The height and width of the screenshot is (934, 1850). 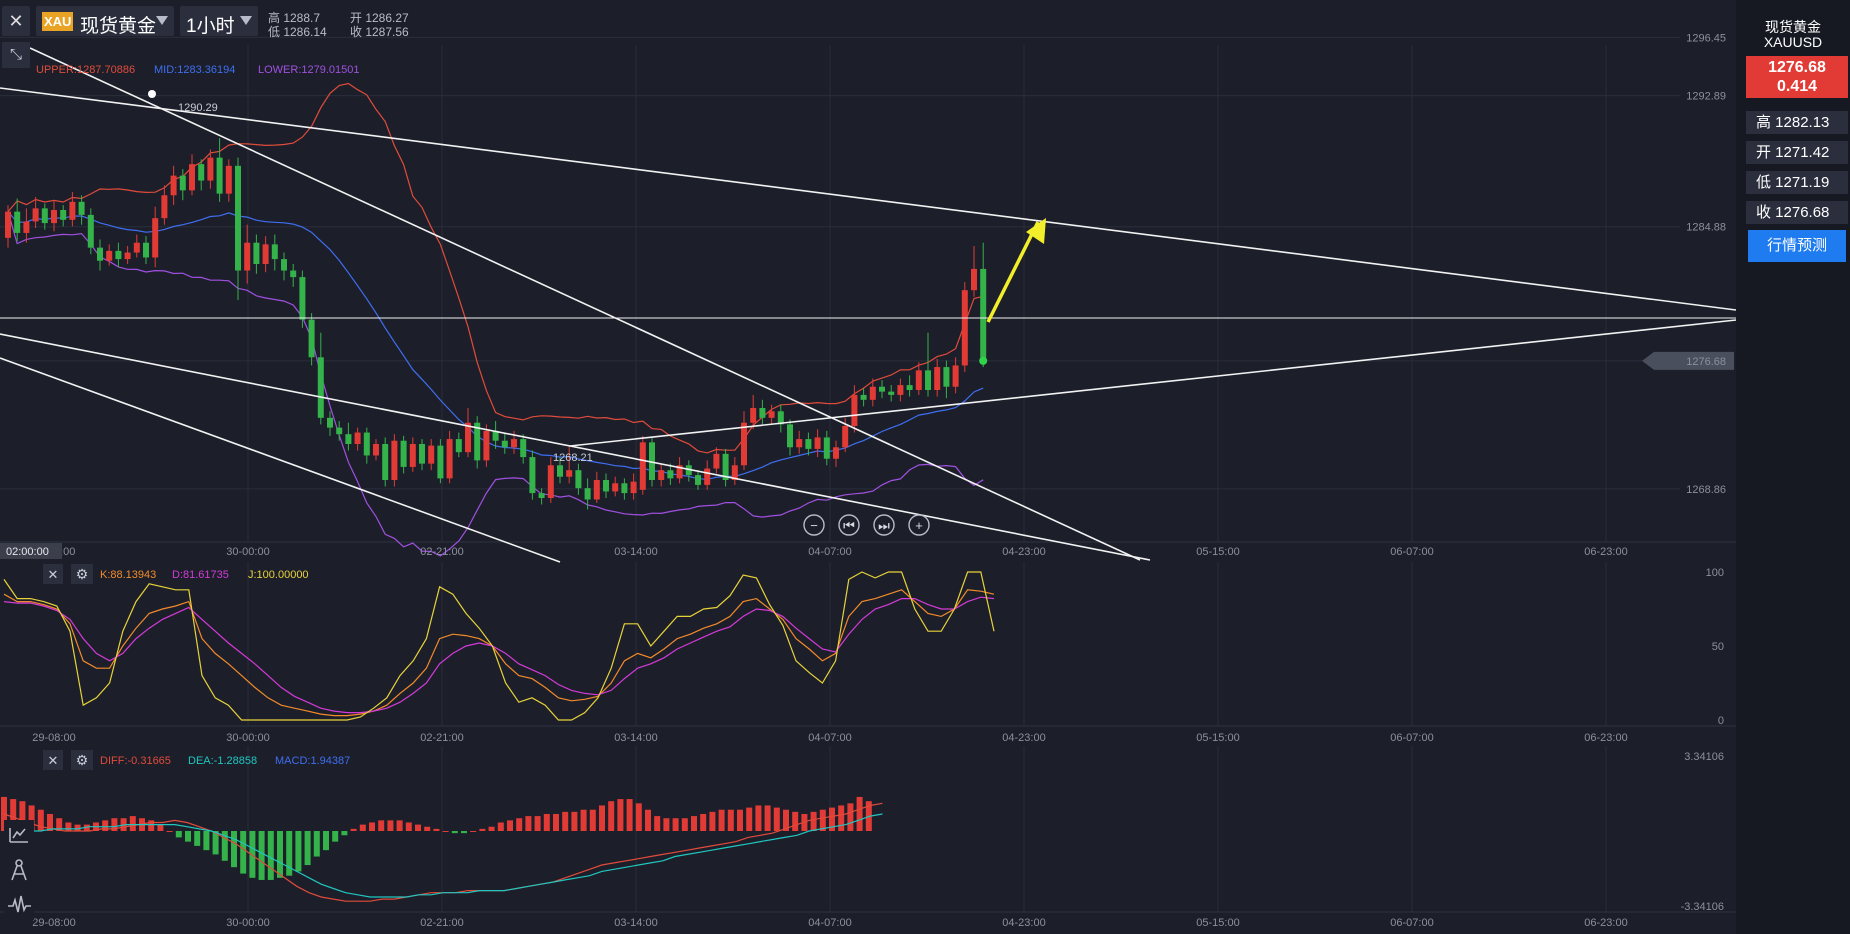 What do you see at coordinates (19, 835) in the screenshot?
I see `indicator-chart-icon` at bounding box center [19, 835].